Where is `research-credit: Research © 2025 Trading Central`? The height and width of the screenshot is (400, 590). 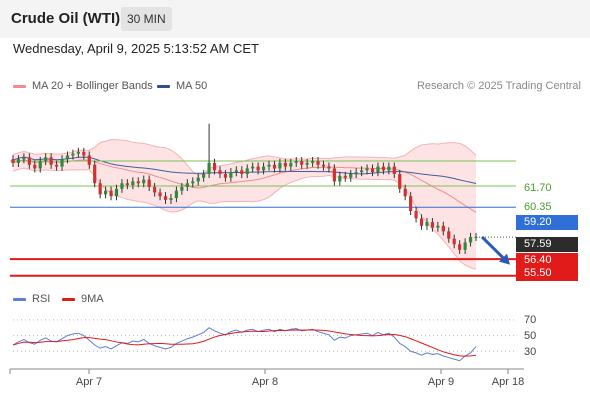 research-credit: Research © 2025 Trading Central is located at coordinates (498, 86).